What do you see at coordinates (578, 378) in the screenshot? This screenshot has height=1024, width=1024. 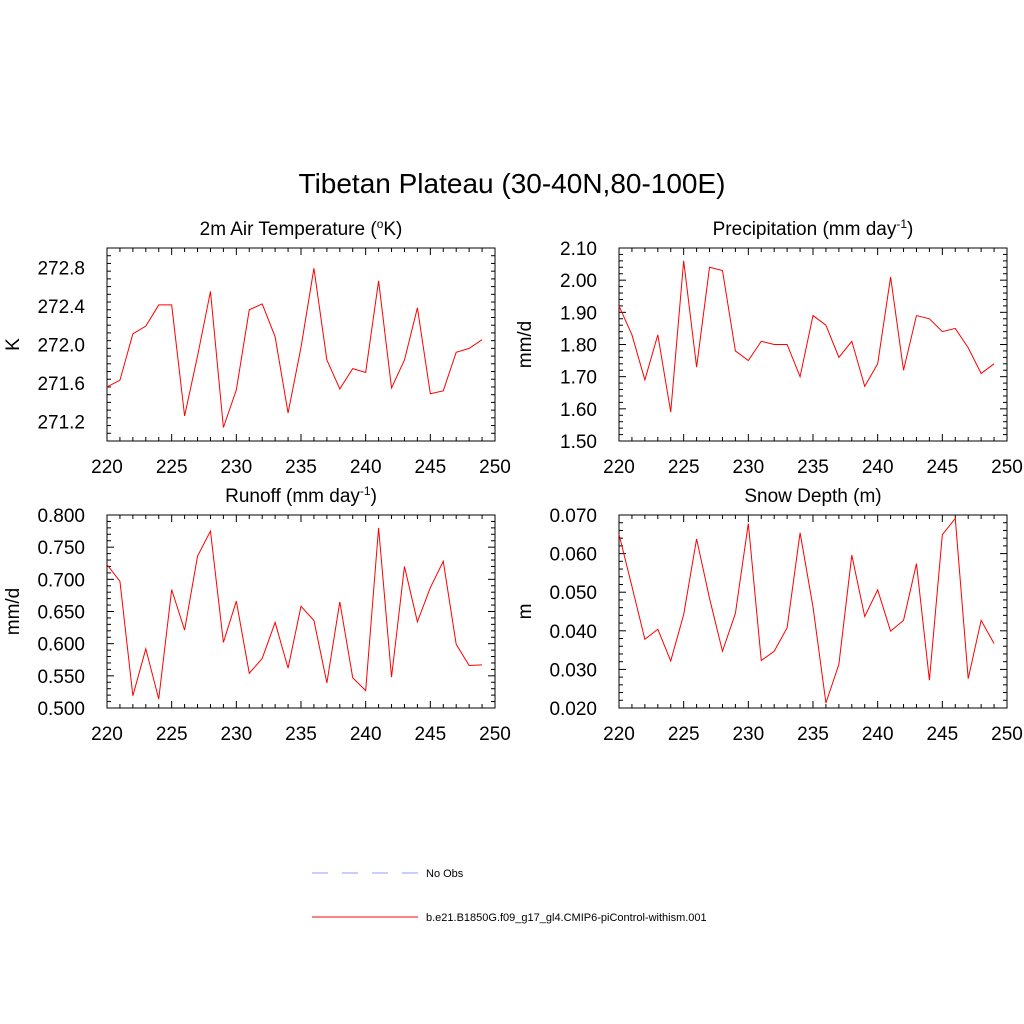 I see `y-tick-label: 1.70` at bounding box center [578, 378].